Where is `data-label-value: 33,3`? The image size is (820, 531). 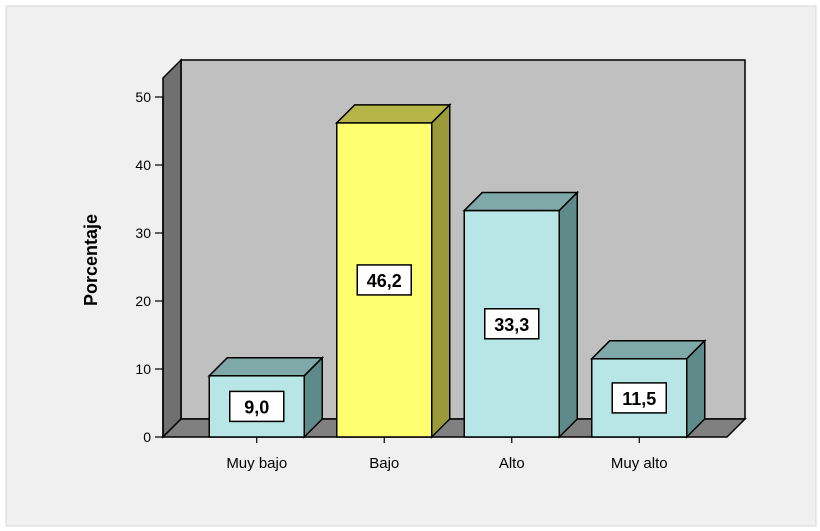 data-label-value: 33,3 is located at coordinates (511, 325).